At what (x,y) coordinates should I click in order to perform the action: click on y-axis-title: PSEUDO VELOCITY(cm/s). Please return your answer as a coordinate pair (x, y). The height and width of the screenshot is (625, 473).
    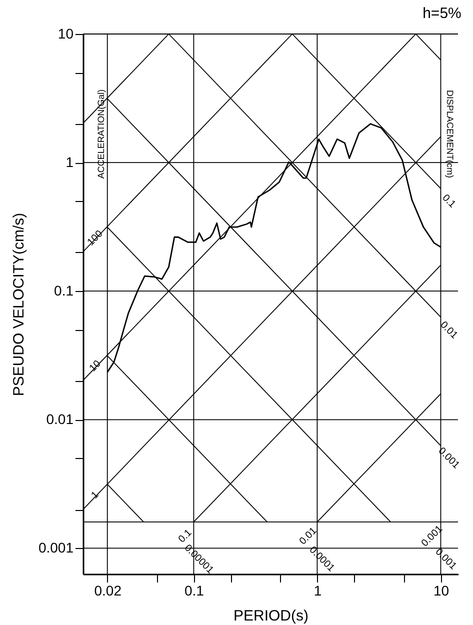
    Looking at the image, I should click on (19, 304).